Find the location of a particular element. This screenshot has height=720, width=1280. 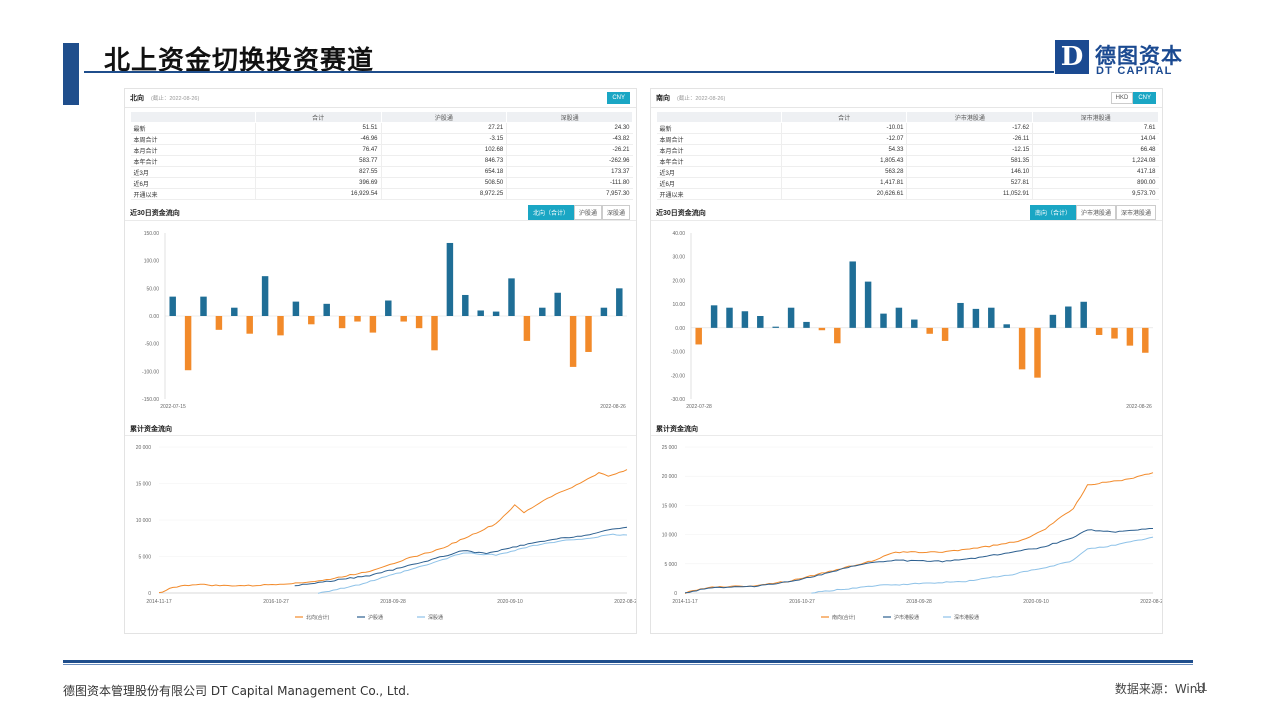

y-tick-label: 30.00 is located at coordinates (678, 258).